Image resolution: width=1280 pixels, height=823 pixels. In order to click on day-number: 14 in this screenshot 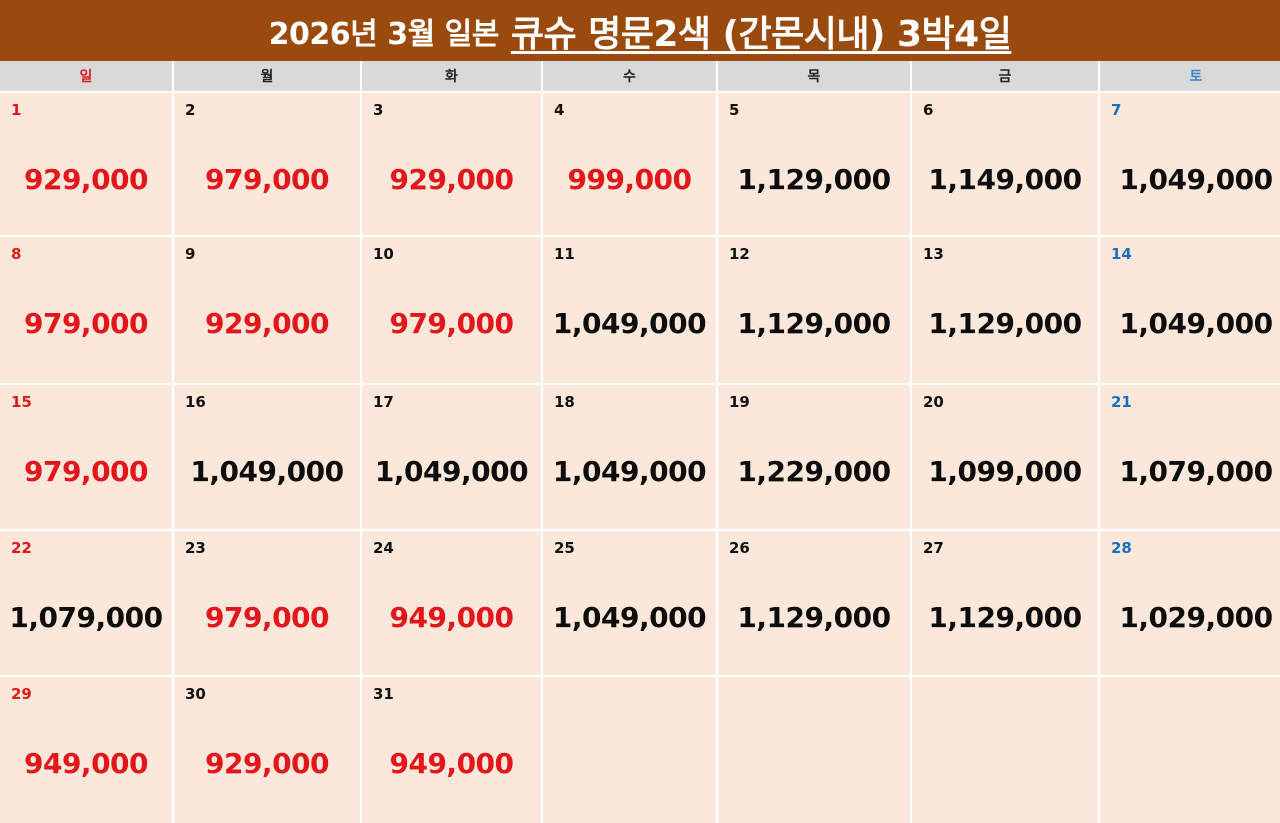, I will do `click(1121, 254)`.